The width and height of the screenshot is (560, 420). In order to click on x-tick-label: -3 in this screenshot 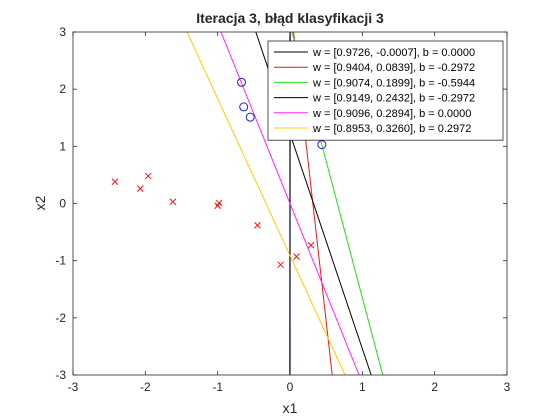, I will do `click(73, 387)`.